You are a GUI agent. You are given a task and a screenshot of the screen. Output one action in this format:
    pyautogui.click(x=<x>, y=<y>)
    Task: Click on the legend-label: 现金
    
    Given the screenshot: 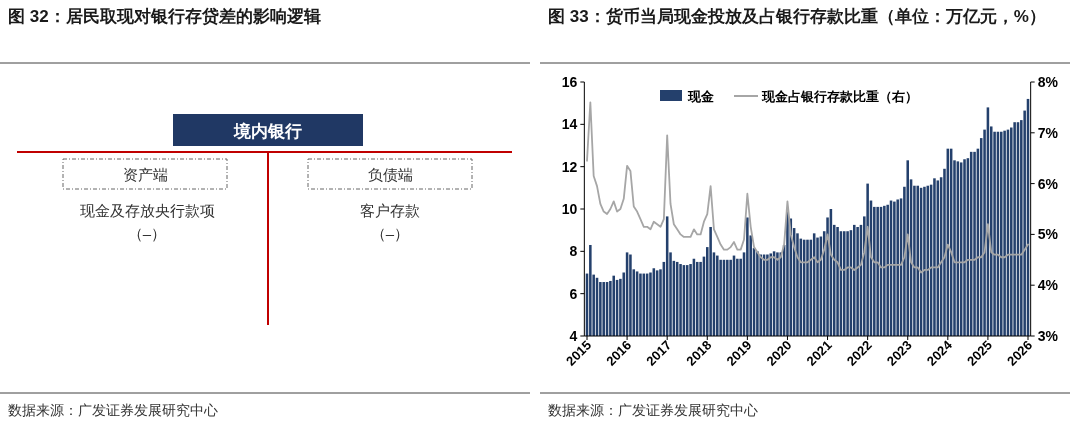 What is the action you would take?
    pyautogui.click(x=701, y=96)
    